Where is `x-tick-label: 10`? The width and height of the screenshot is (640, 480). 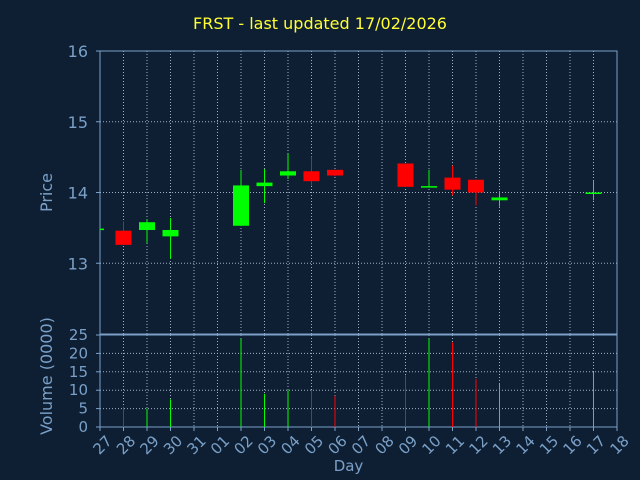 x-tick-label: 10 is located at coordinates (432, 445).